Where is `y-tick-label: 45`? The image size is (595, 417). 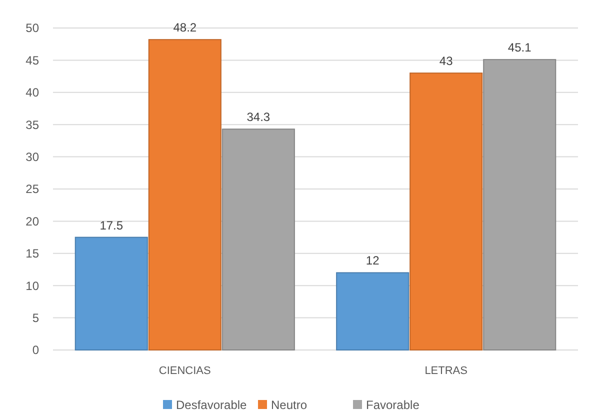
y-tick-label: 45 is located at coordinates (33, 60).